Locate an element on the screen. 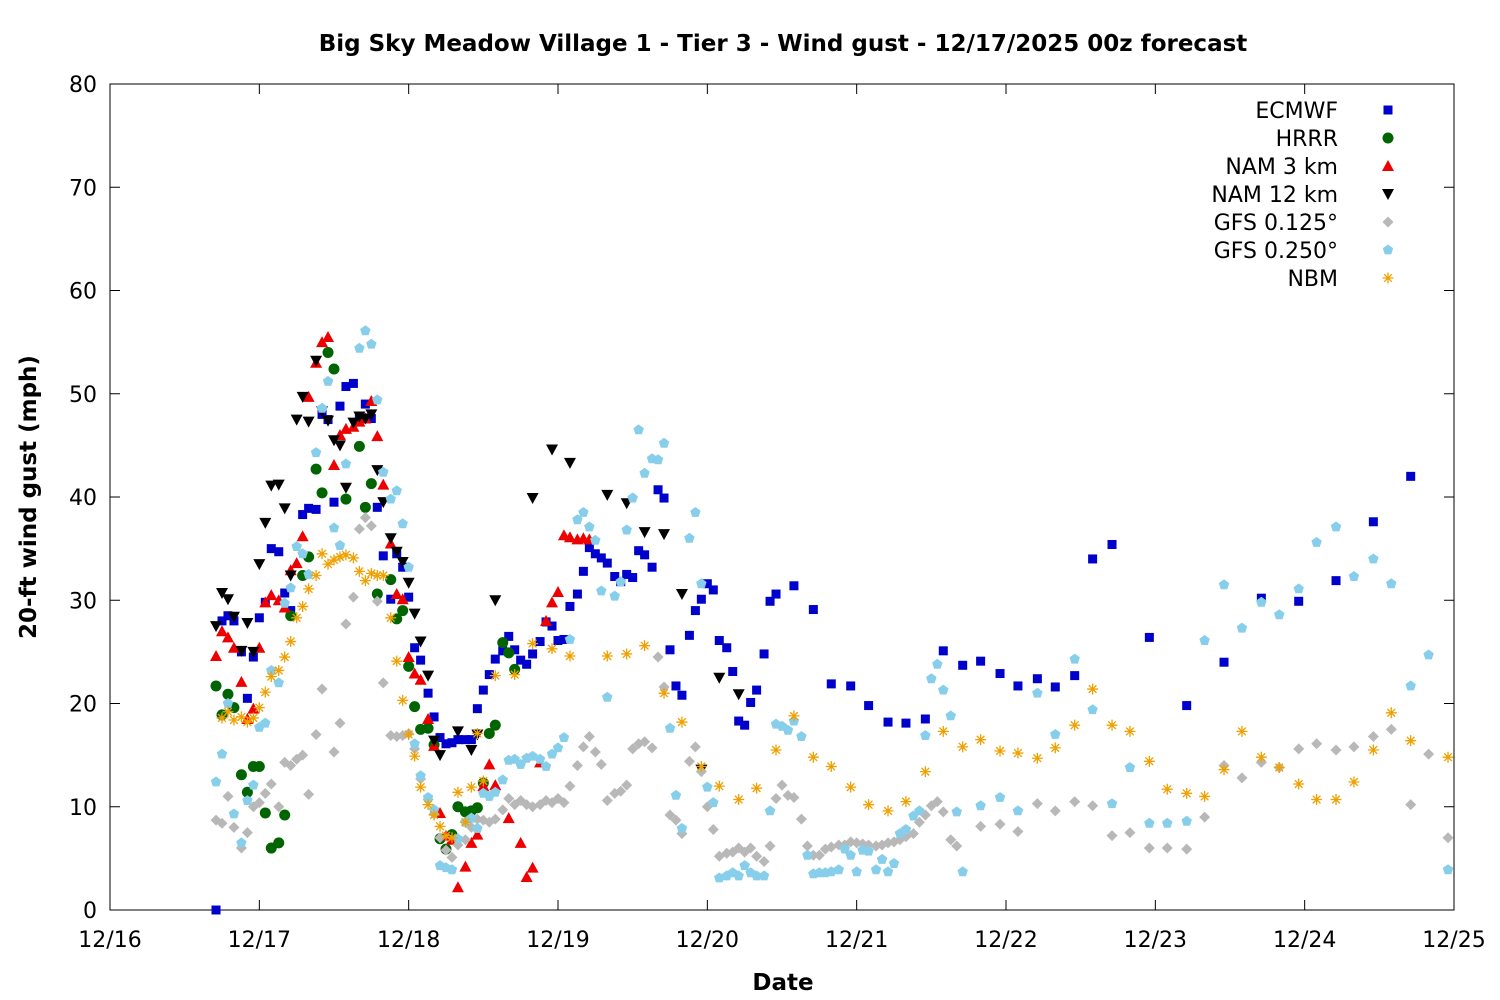 The width and height of the screenshot is (1500, 1000). x-tick-label: 12/20 is located at coordinates (707, 940).